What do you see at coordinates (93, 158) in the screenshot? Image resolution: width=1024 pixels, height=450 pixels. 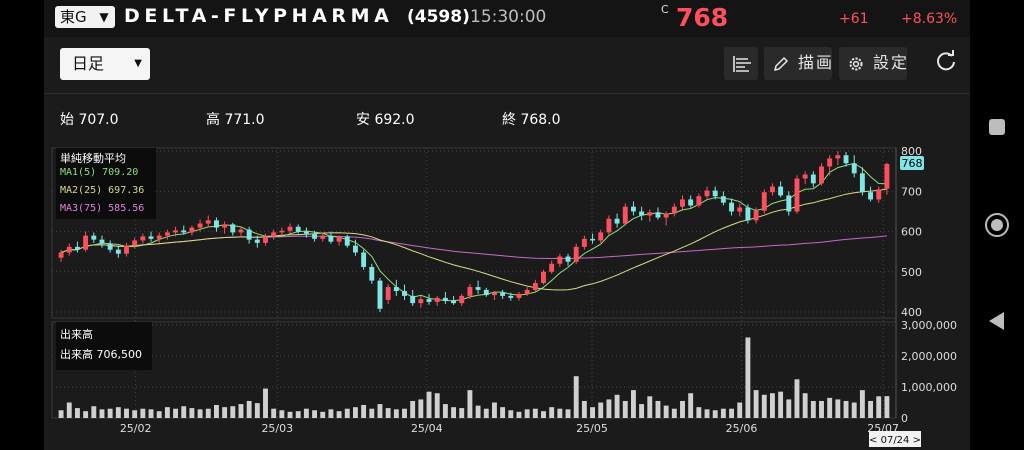 I see `ma-legend-title: 単純移動平均` at bounding box center [93, 158].